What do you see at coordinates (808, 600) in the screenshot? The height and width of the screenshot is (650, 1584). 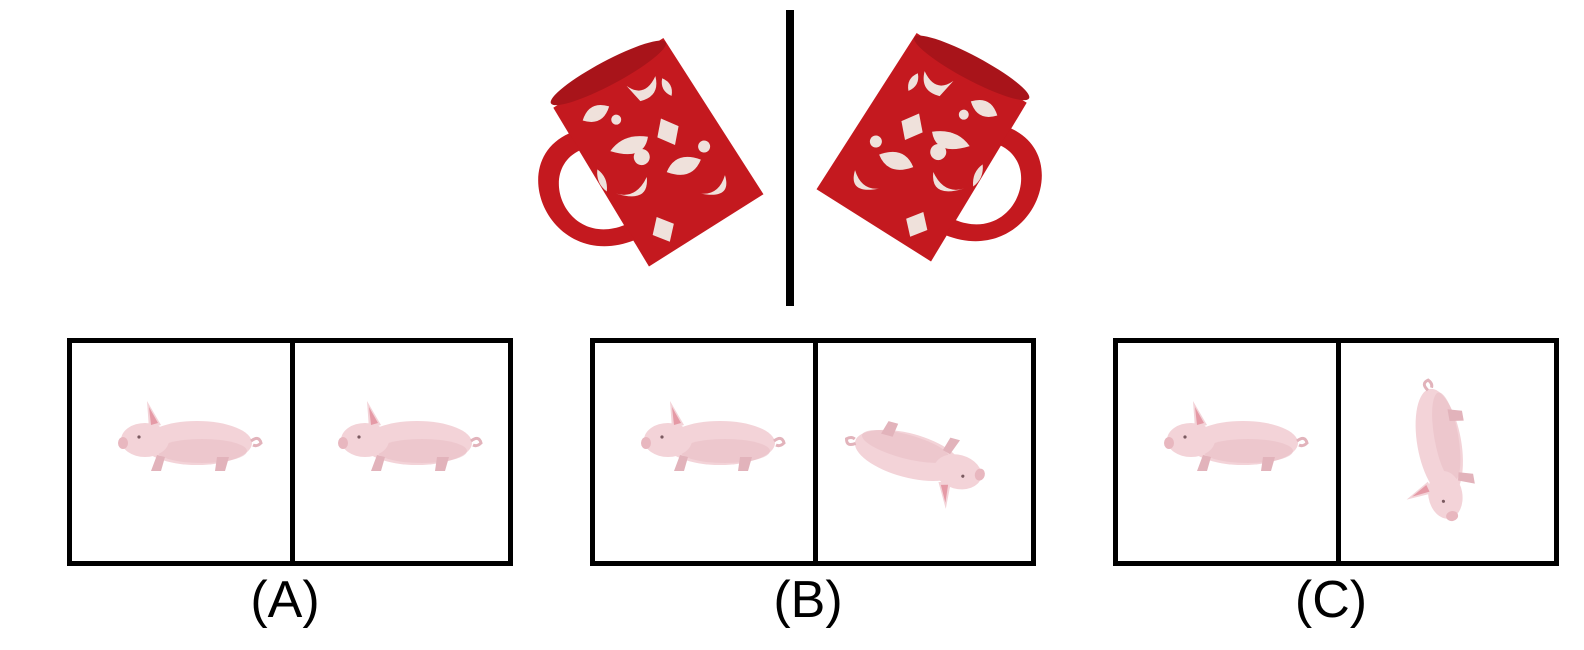 I see `option-b-label: (B)` at bounding box center [808, 600].